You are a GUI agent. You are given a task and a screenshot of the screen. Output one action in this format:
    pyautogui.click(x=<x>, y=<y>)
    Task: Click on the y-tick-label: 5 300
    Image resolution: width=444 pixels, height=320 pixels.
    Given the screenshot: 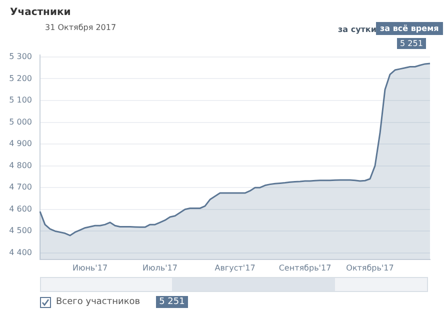 What is the action you would take?
    pyautogui.click(x=20, y=57)
    